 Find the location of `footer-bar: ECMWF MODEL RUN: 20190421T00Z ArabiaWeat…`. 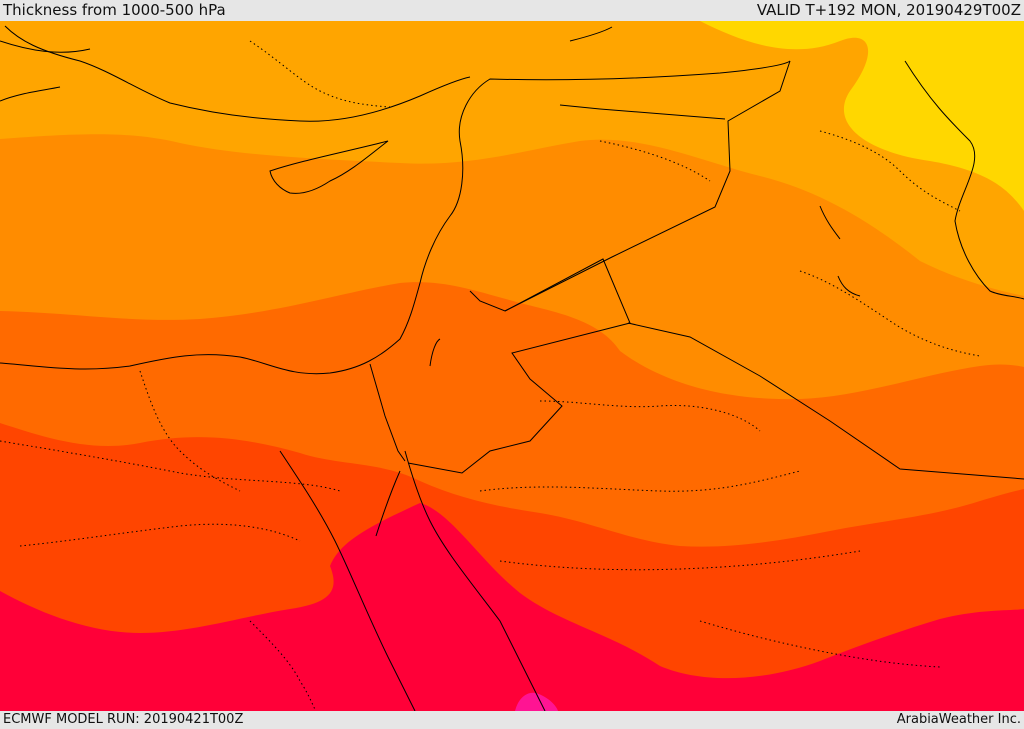

footer-bar: ECMWF MODEL RUN: 20190421T00Z ArabiaWeat… is located at coordinates (512, 720).